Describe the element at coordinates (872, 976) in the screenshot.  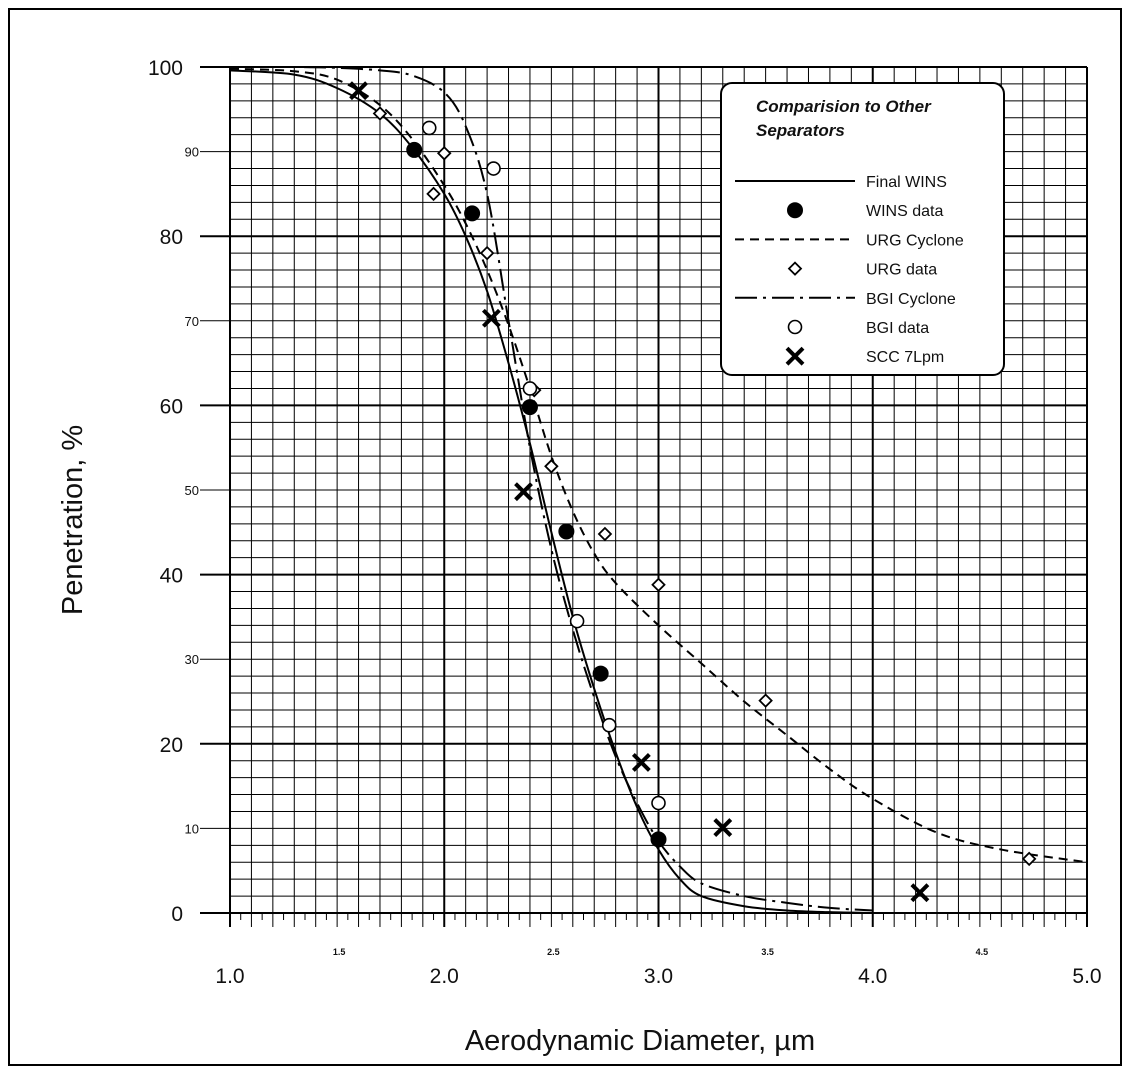
I see `x-tick-label: 4.0` at that location.